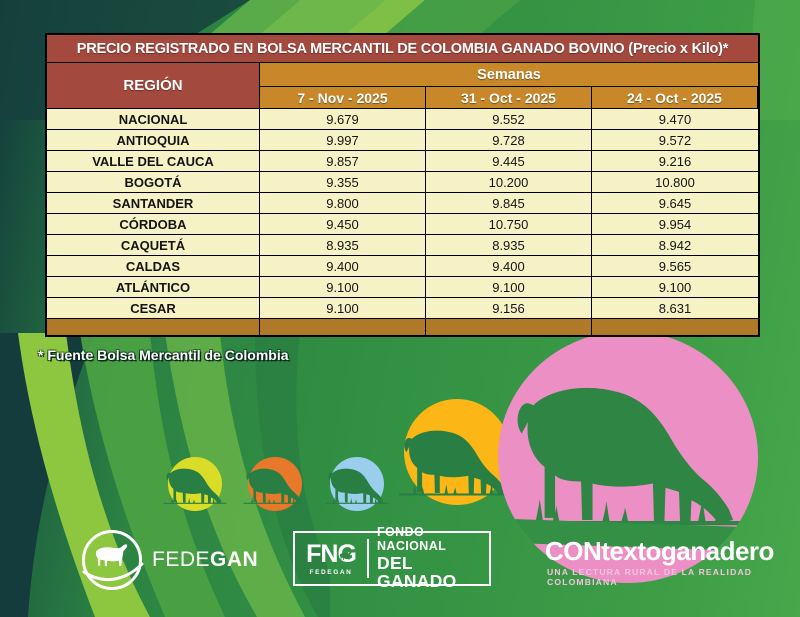 The image size is (800, 617). What do you see at coordinates (343, 203) in the screenshot?
I see `price-cell: 9.800` at bounding box center [343, 203].